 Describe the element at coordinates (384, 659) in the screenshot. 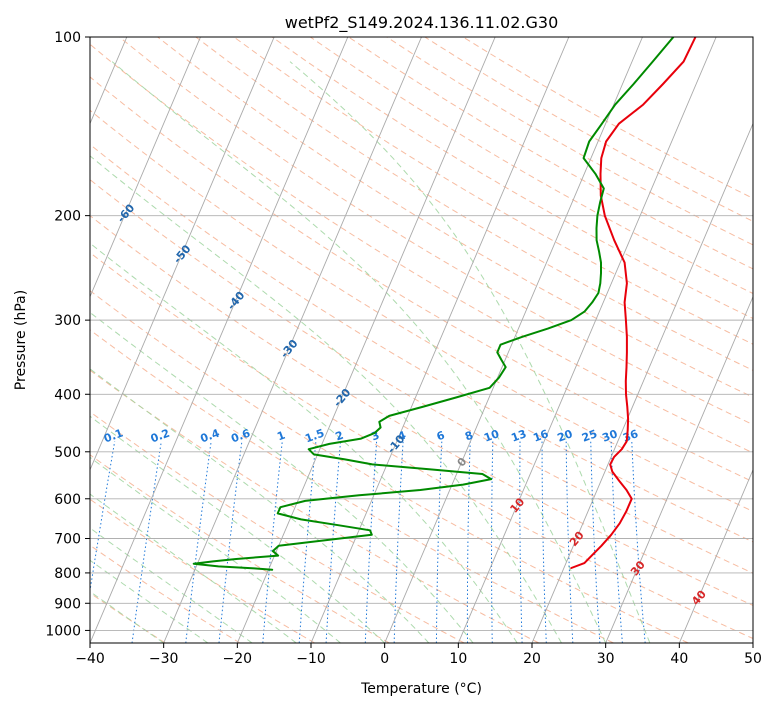

I see `x-tick-label: 0` at that location.